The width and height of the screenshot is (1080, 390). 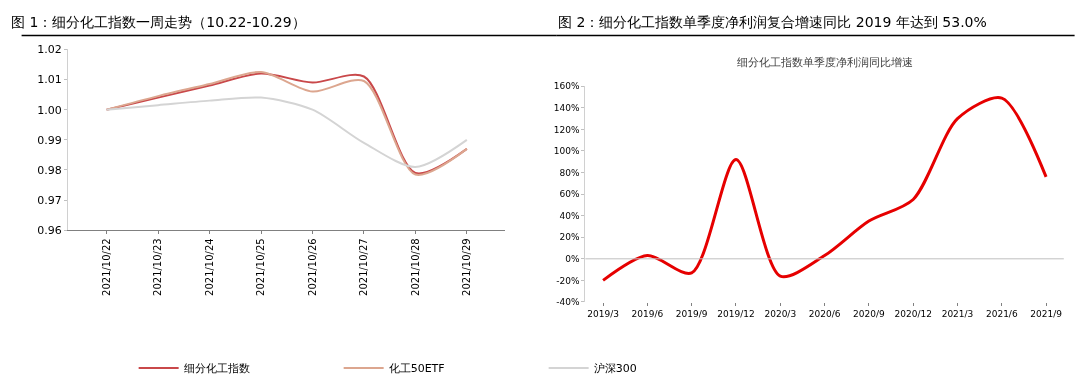 What do you see at coordinates (216, 369) in the screenshot?
I see `legend-label: 细分化工指数` at bounding box center [216, 369].